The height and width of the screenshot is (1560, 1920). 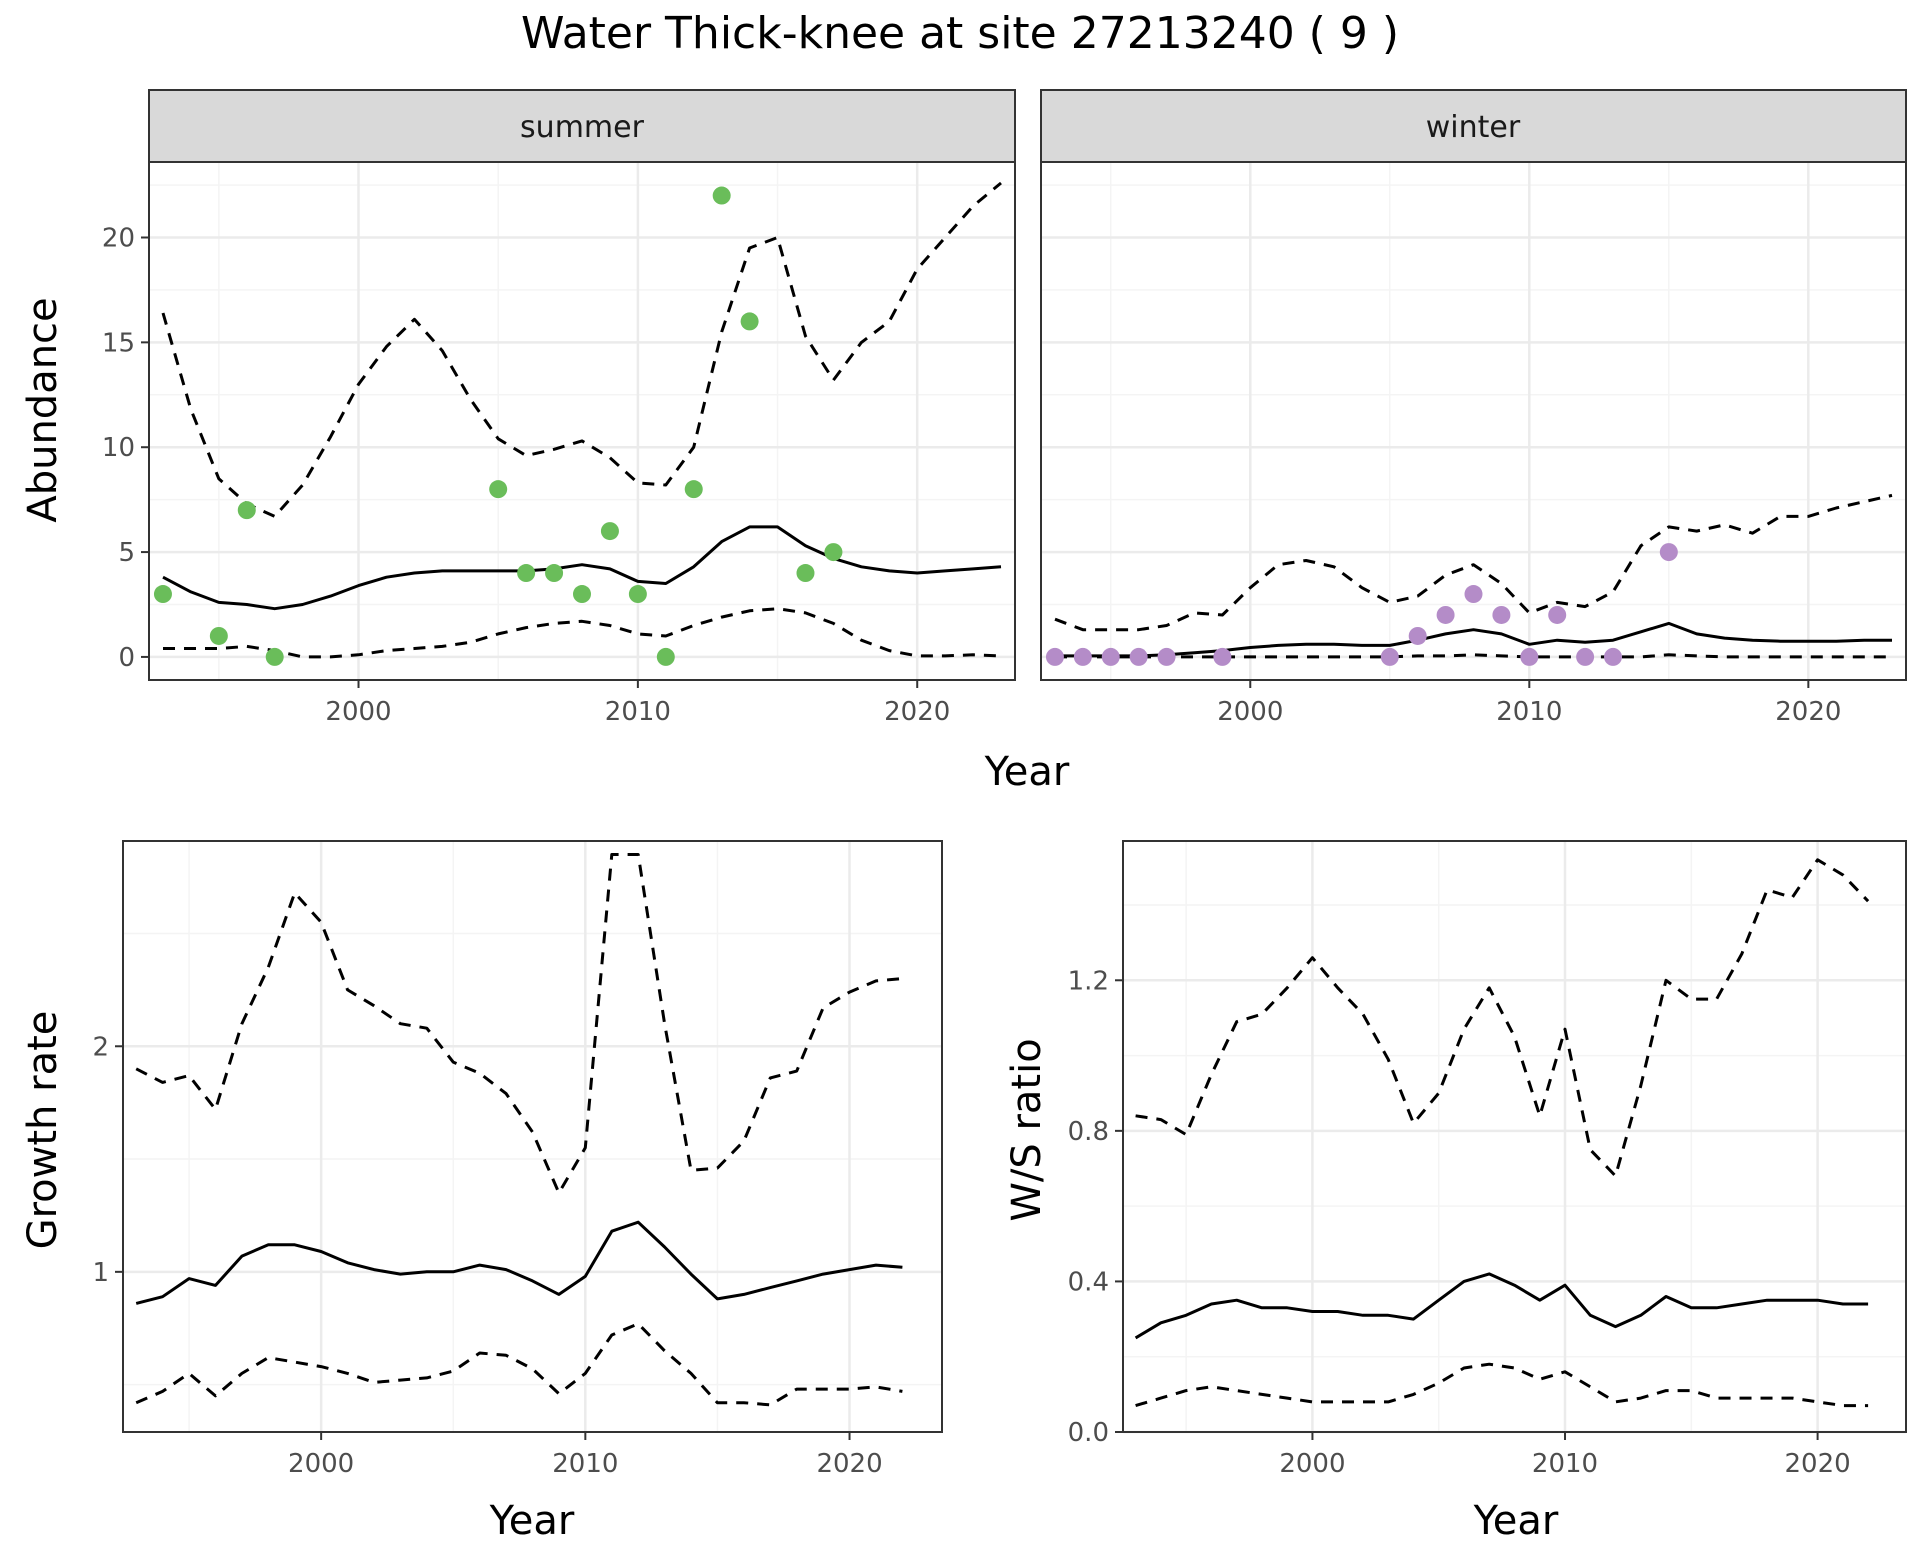 What do you see at coordinates (1088, 1132) in the screenshot?
I see `y-tick-label: 0.8` at bounding box center [1088, 1132].